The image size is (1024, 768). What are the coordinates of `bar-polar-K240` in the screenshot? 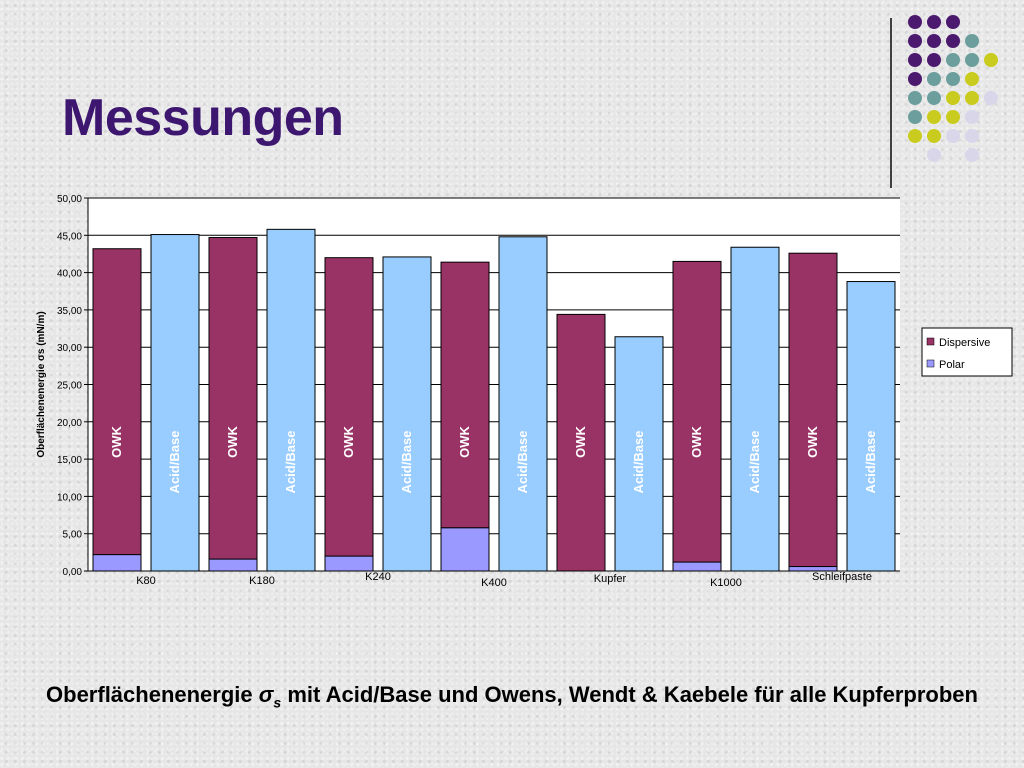 It's located at (349, 563).